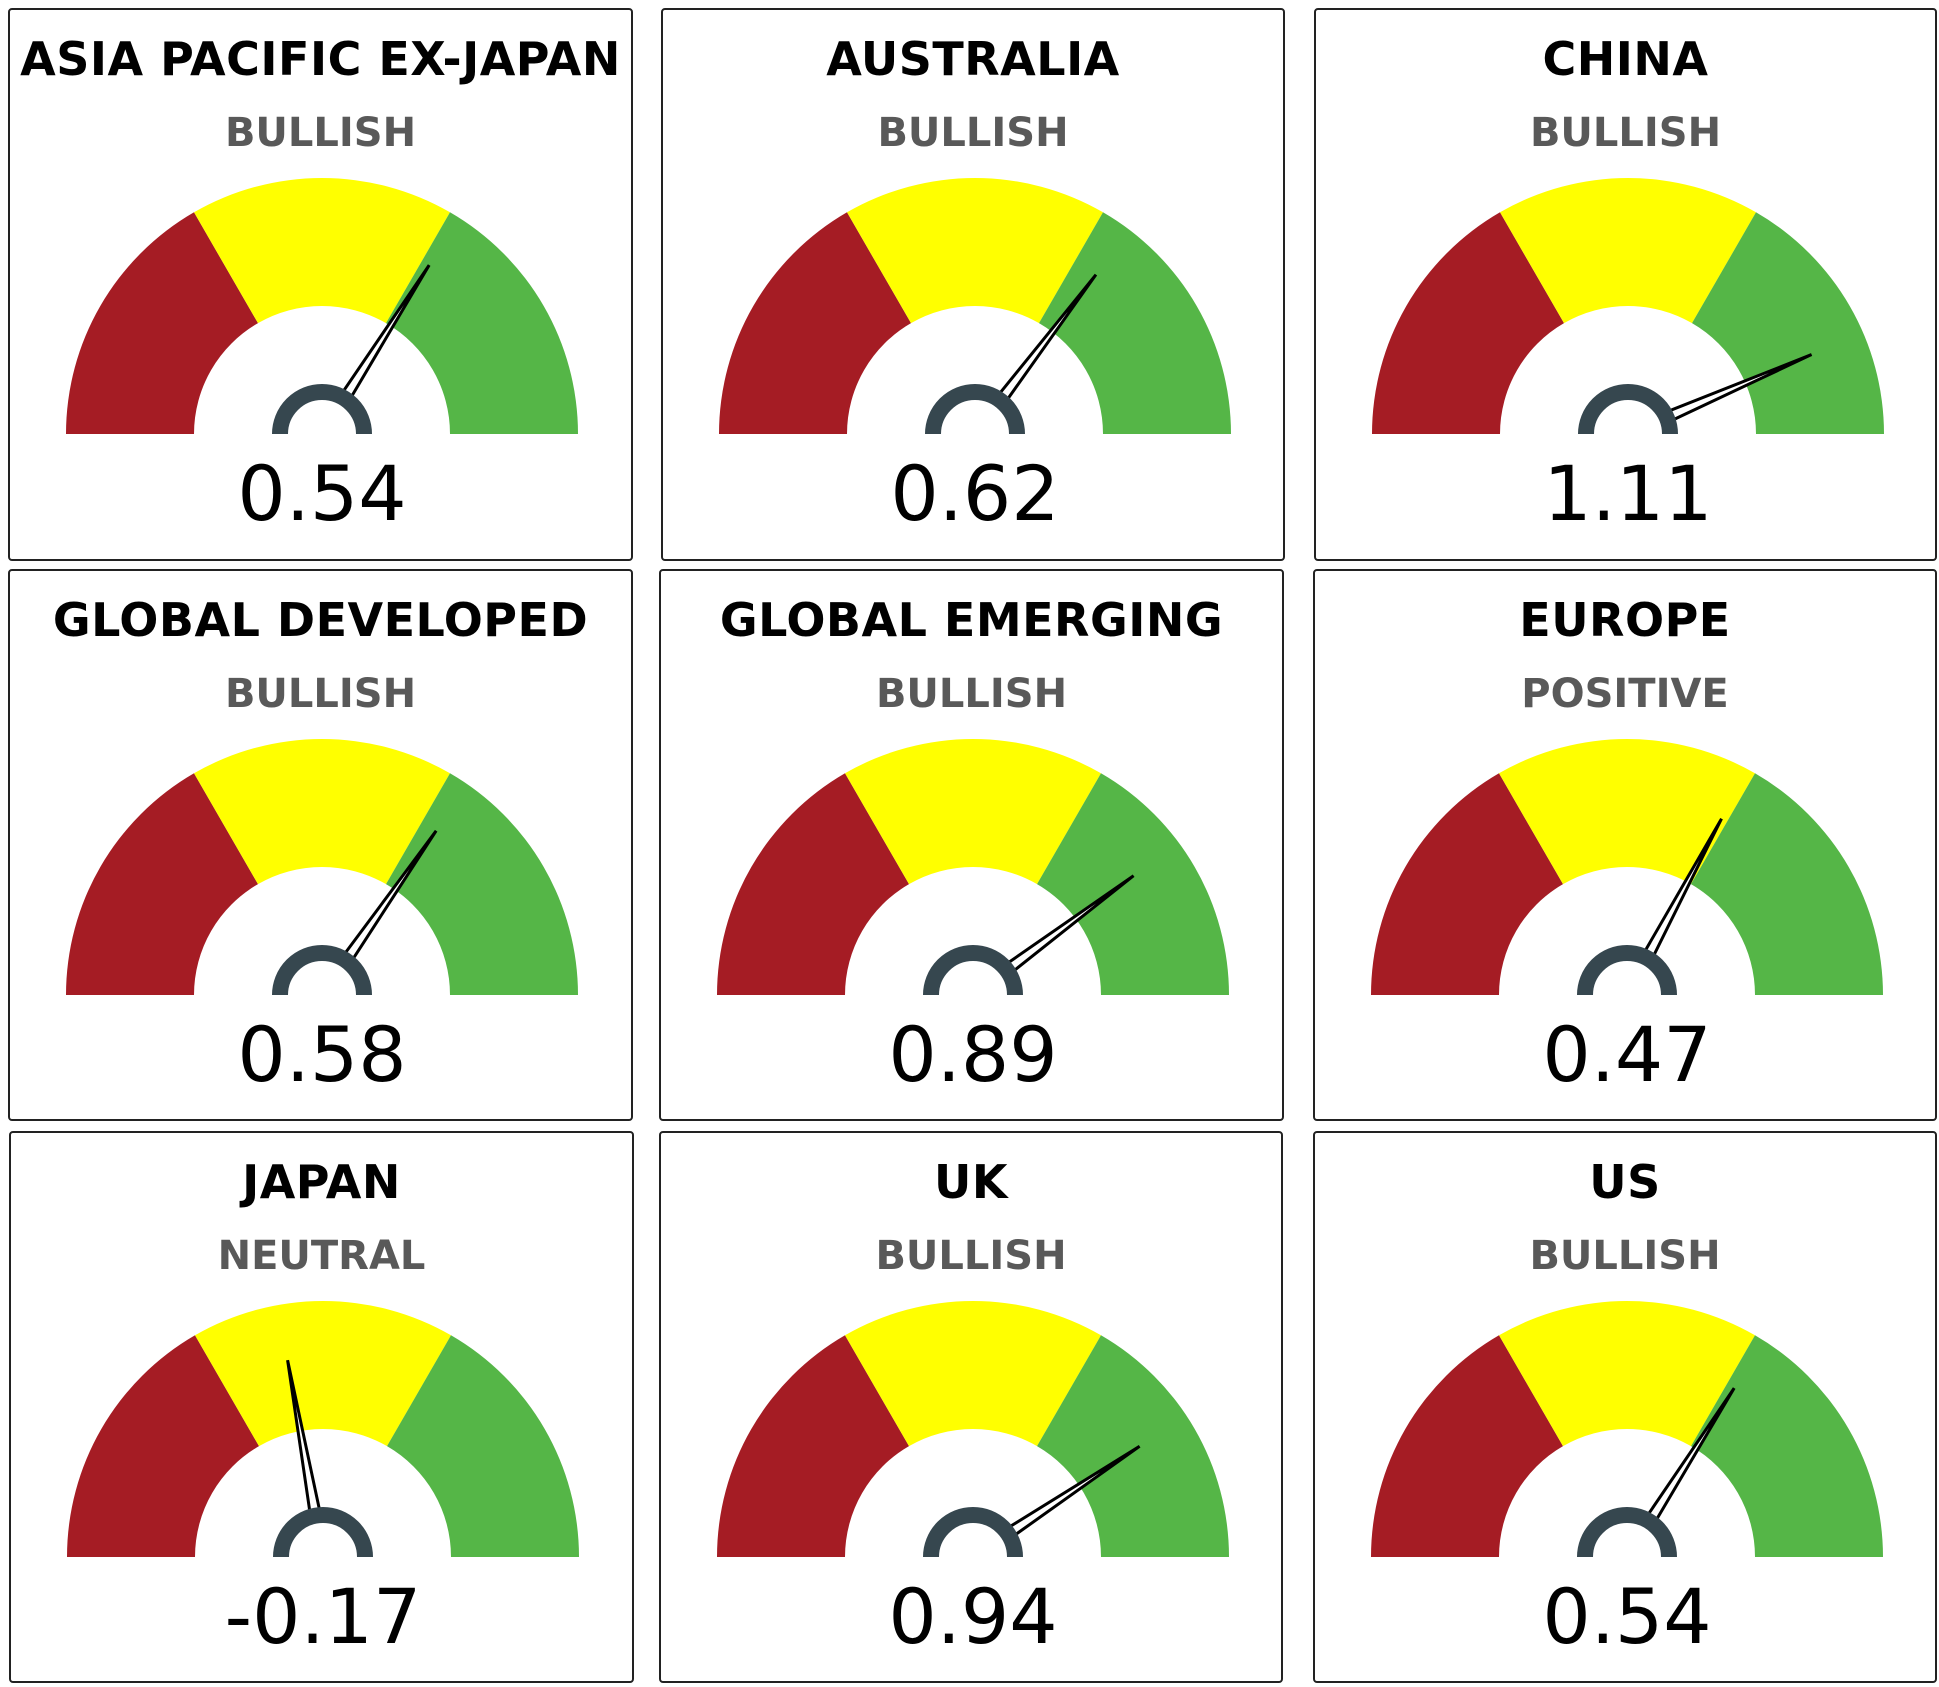 The image size is (1939, 1687). Describe the element at coordinates (1627, 919) in the screenshot. I see `gauge-chart: 0.47` at that location.